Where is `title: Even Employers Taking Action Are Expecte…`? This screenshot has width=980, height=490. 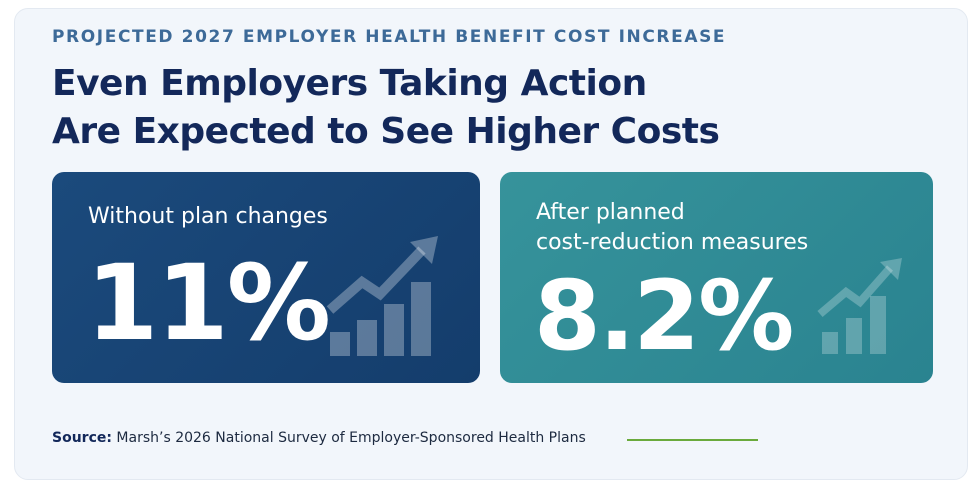
title: Even Employers Taking Action Are Expecte… is located at coordinates (386, 108).